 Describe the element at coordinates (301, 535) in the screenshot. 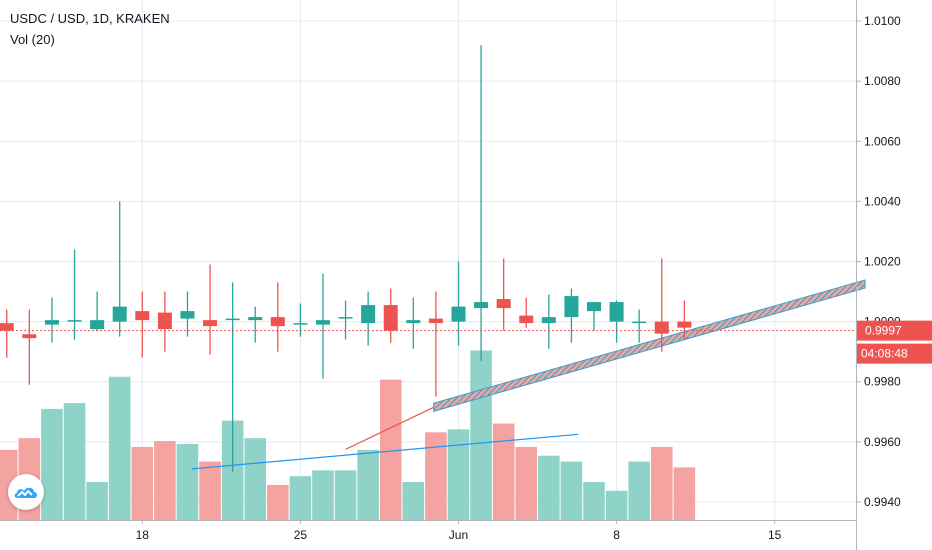

I see `x-tick-label: 25` at that location.